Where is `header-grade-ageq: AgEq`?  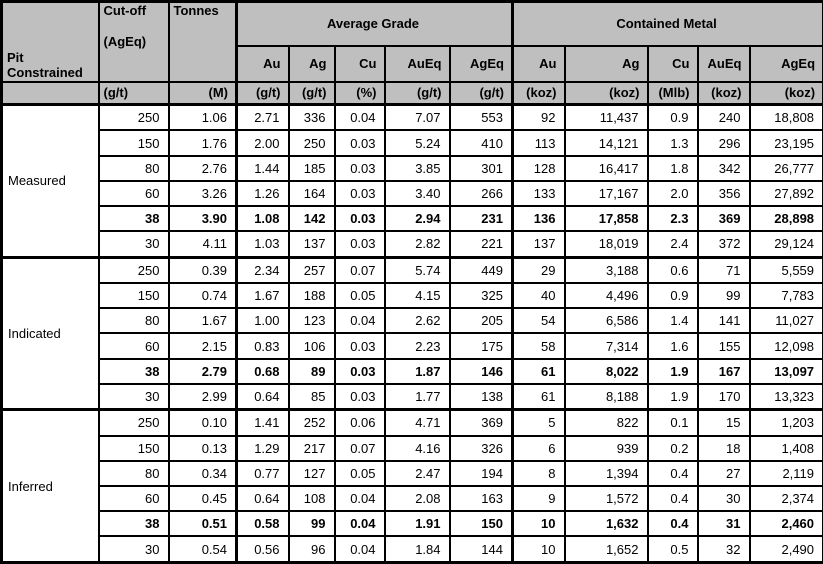 header-grade-ageq: AgEq is located at coordinates (481, 63).